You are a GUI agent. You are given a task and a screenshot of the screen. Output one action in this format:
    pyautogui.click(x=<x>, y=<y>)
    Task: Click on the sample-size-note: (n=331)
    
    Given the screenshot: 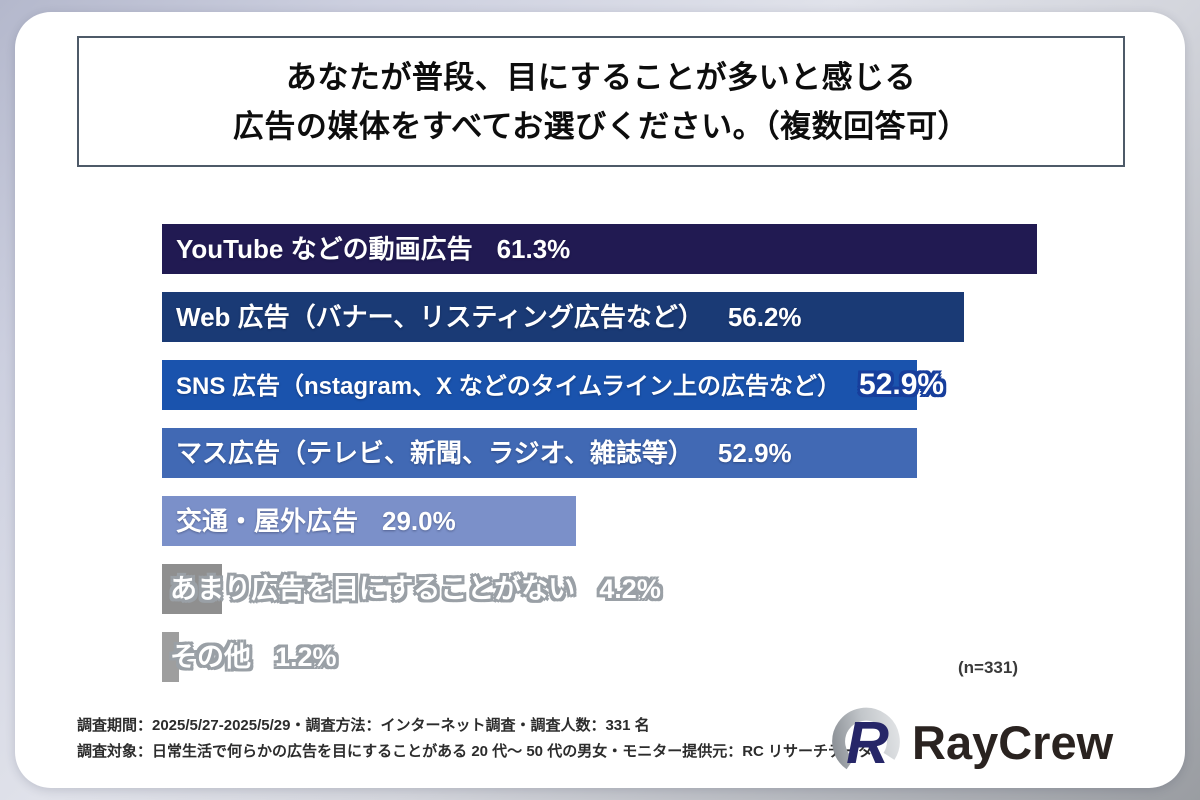 What is the action you would take?
    pyautogui.click(x=988, y=667)
    